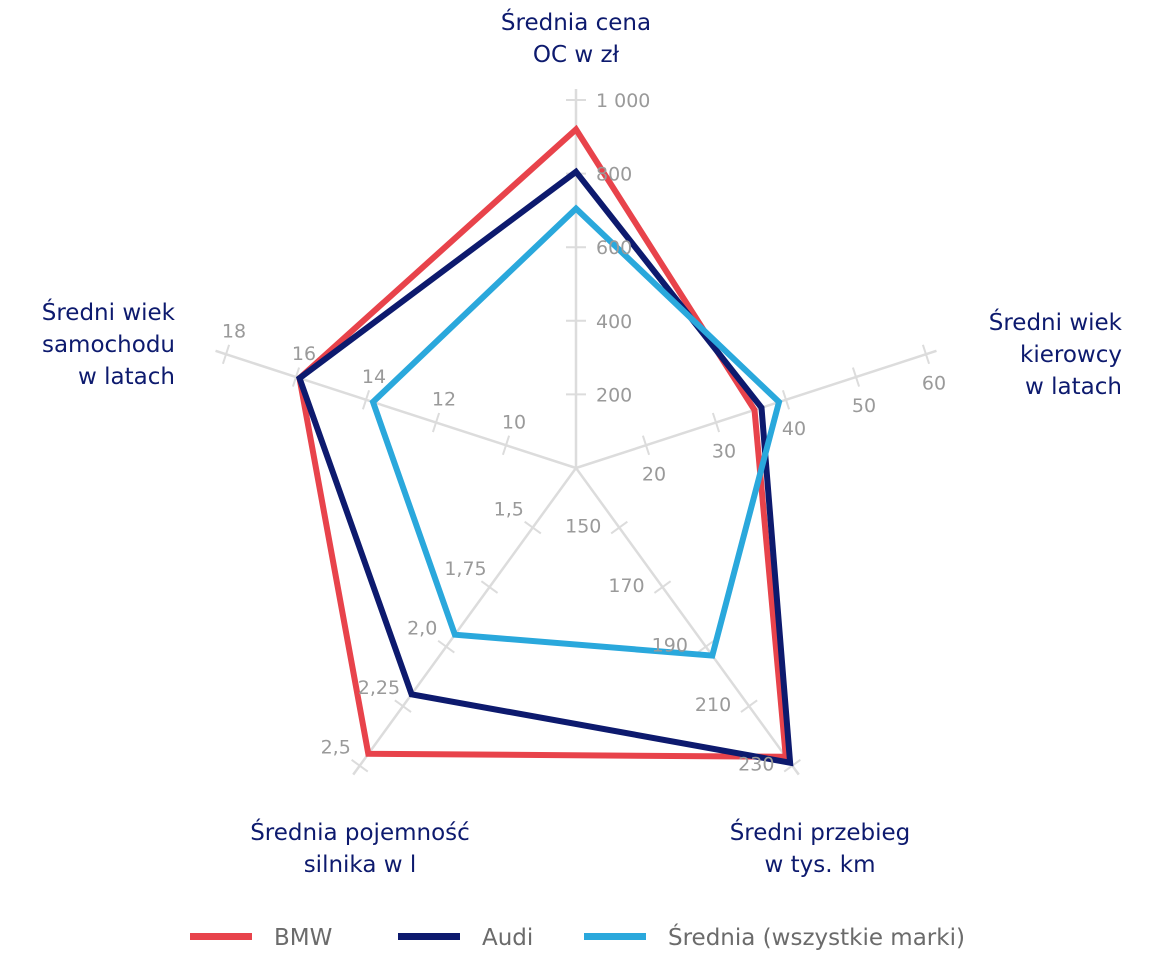 The width and height of the screenshot is (1155, 961). Describe the element at coordinates (577, 937) in the screenshot. I see `legend: BMW Audi Średnia (wszystkie marki)` at that location.